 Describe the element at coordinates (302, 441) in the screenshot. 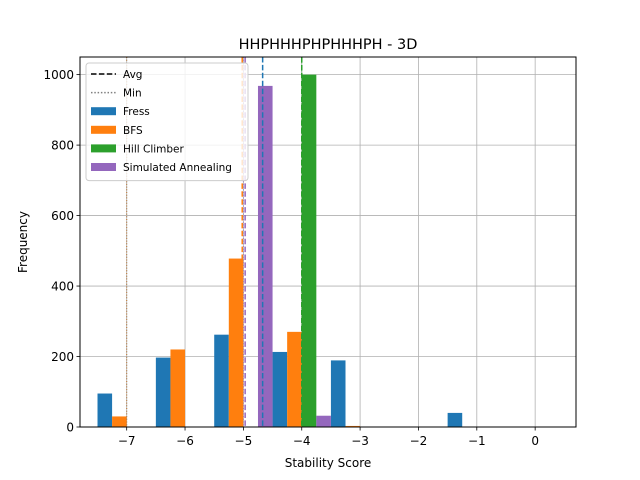

I see `x-tick-label: −4` at that location.